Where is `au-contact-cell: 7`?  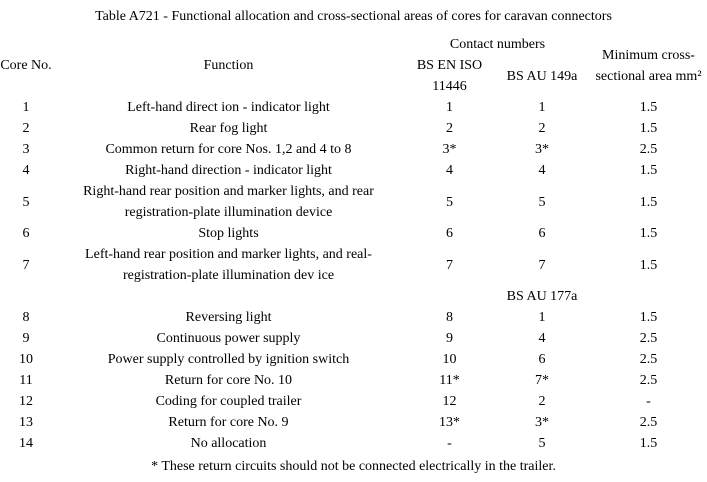 au-contact-cell: 7 is located at coordinates (542, 265).